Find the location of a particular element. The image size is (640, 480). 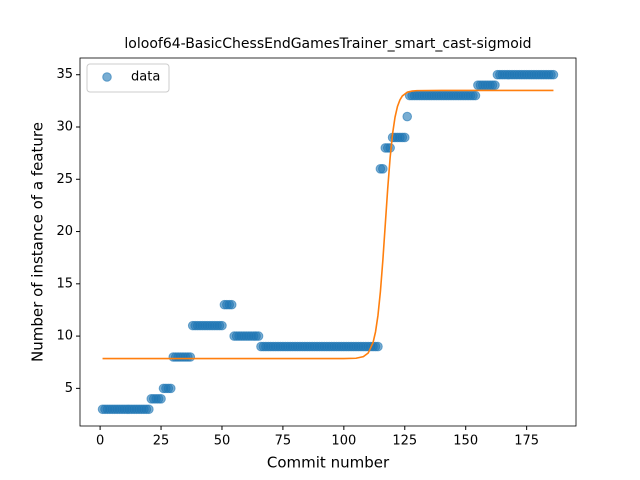

x-axis-label: Commit number is located at coordinates (328, 463).